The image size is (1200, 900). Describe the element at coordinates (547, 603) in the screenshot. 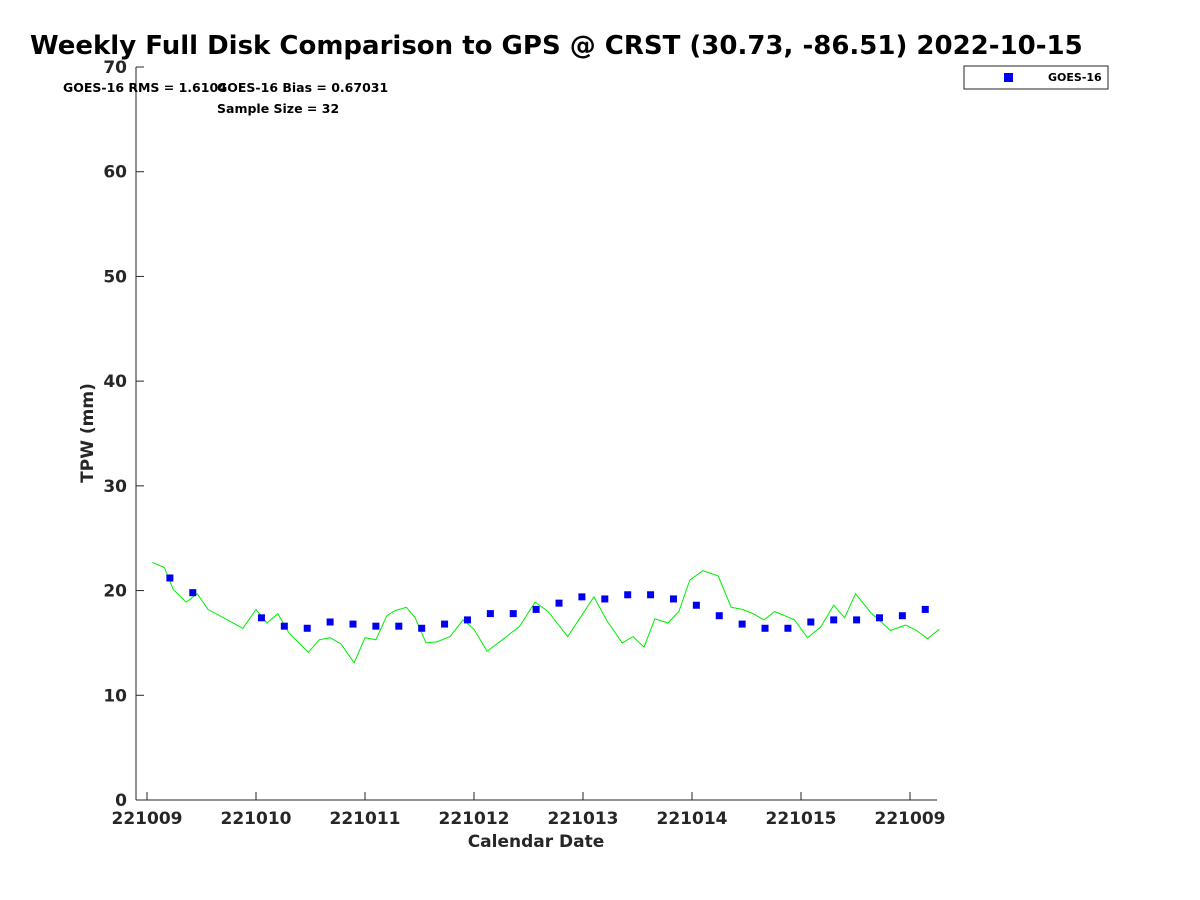

I see `goes16-markers` at that location.